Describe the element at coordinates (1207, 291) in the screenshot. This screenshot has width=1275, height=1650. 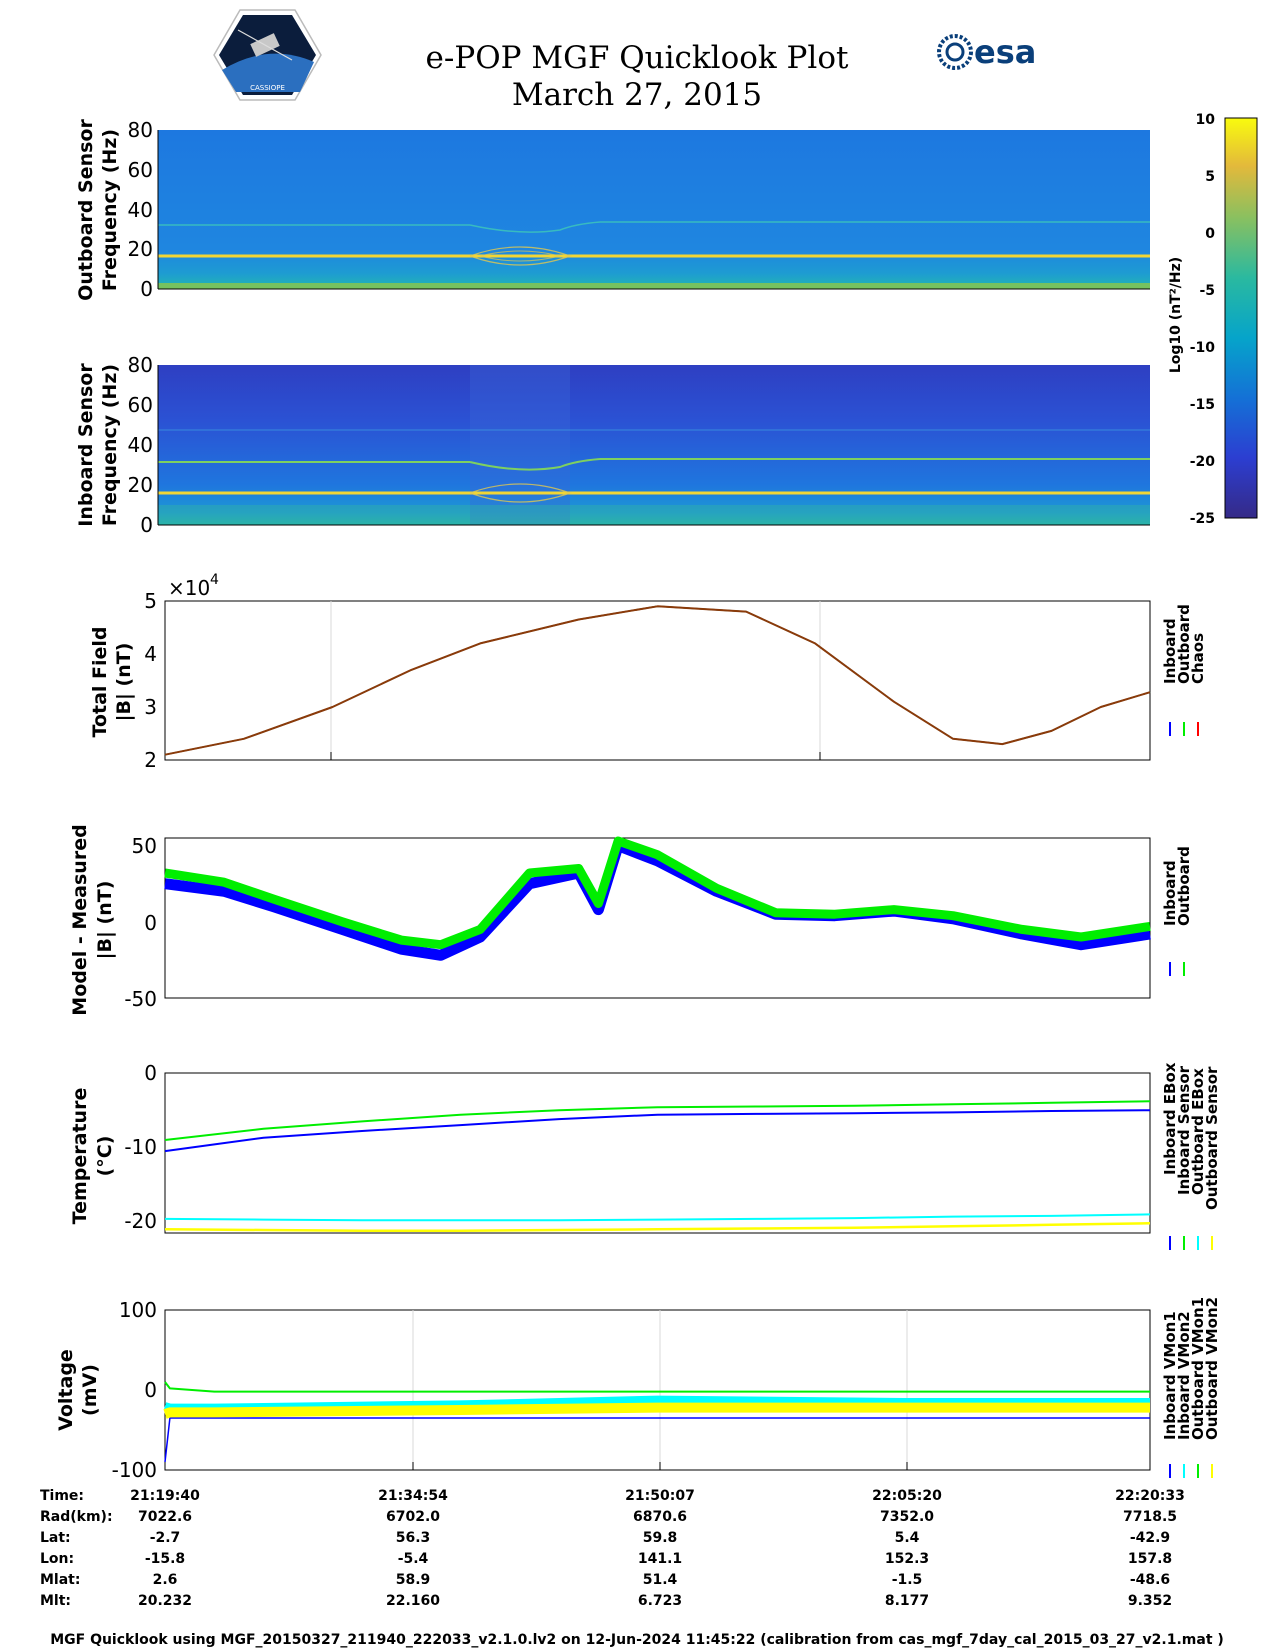
I see `colorbar-tick: -5` at that location.